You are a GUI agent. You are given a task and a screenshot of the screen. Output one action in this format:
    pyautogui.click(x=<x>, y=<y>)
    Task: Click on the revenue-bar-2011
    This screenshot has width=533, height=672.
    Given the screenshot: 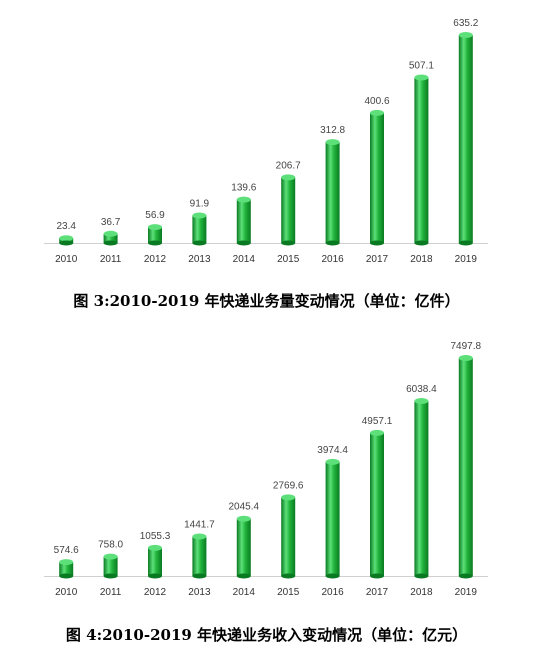 What is the action you would take?
    pyautogui.click(x=110, y=566)
    